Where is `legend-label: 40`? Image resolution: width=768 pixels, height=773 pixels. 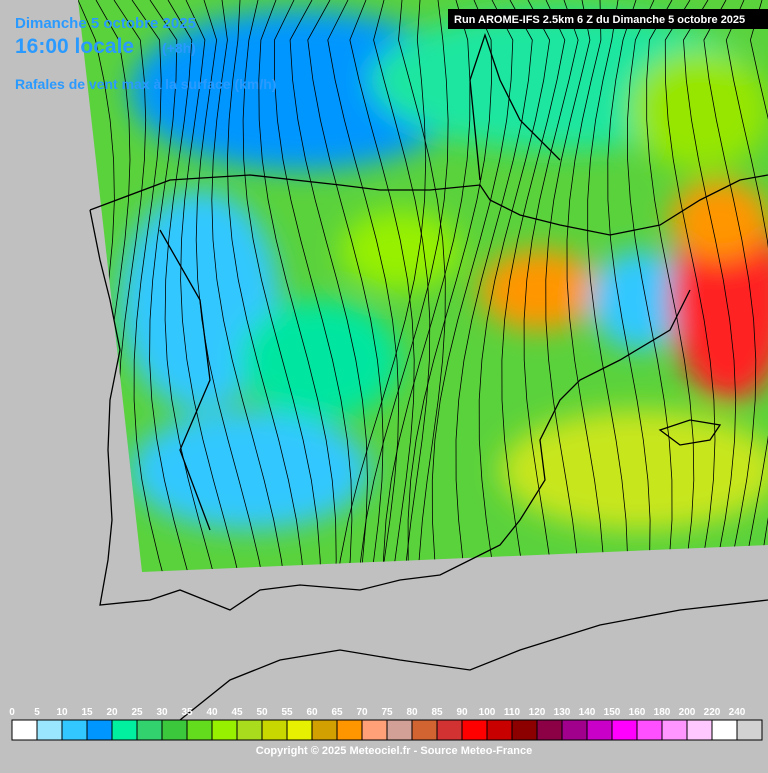
legend-label: 40 is located at coordinates (212, 712).